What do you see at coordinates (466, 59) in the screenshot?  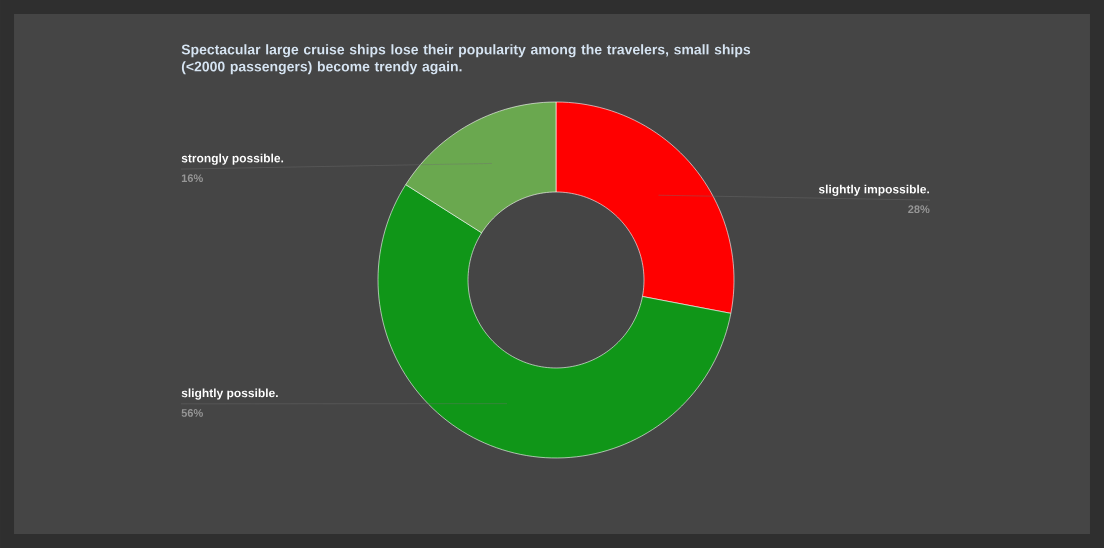 I see `chart-title: Spectacular large cruise ships lose their popularity among the travelers, small ships (<2000 passengers) become trendy again.` at bounding box center [466, 59].